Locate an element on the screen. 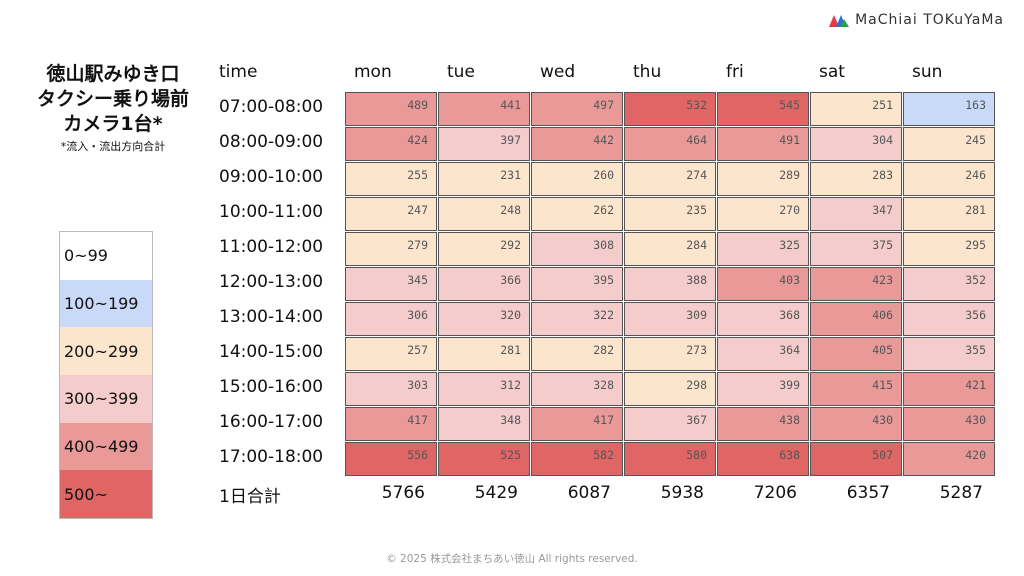 The width and height of the screenshot is (1024, 576). time-row-label: 15:00-16:00 is located at coordinates (271, 387).